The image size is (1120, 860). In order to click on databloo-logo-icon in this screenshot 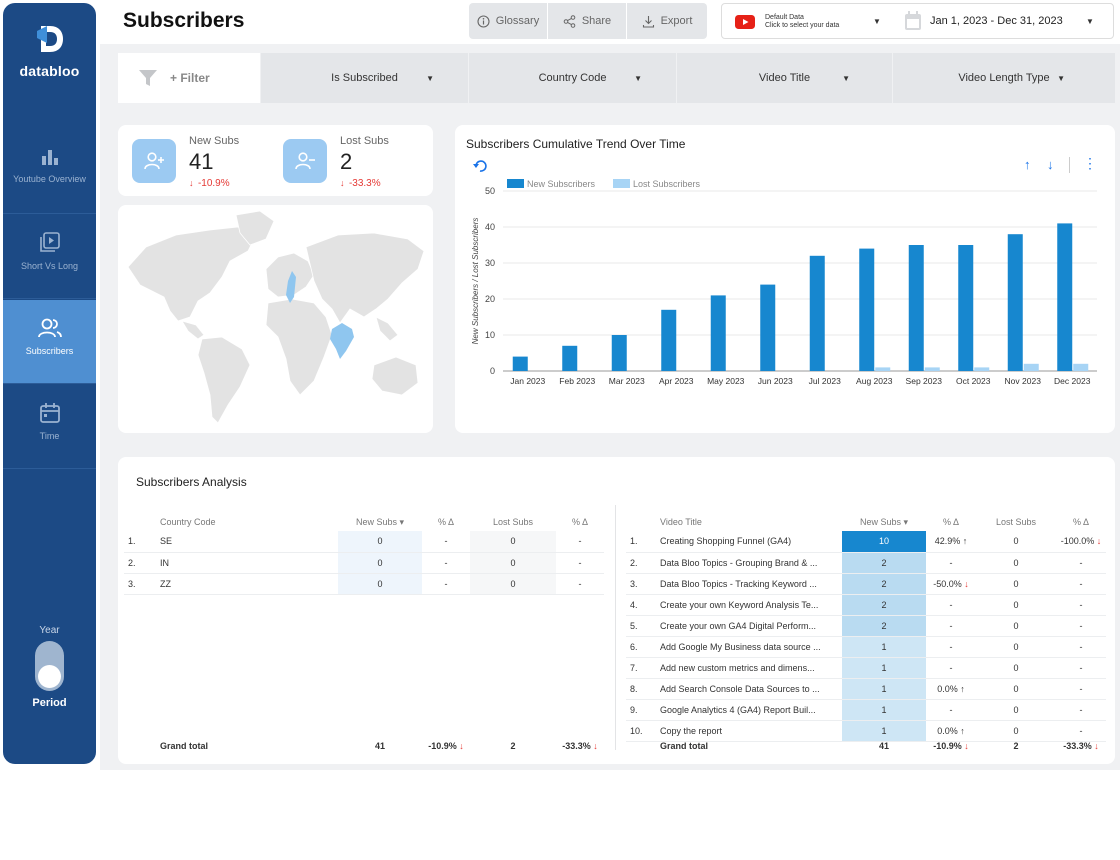, I will do `click(49, 39)`.